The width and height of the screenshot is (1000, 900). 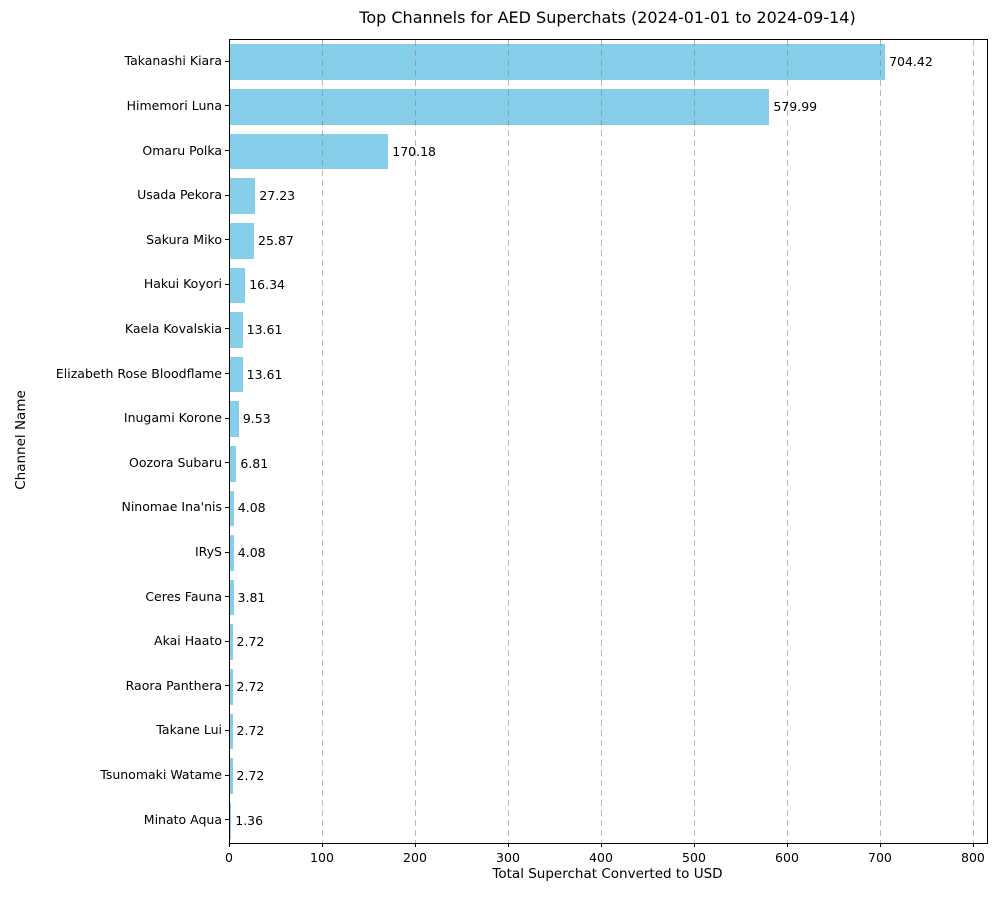 I want to click on x-tick-label: 100, so click(x=322, y=857).